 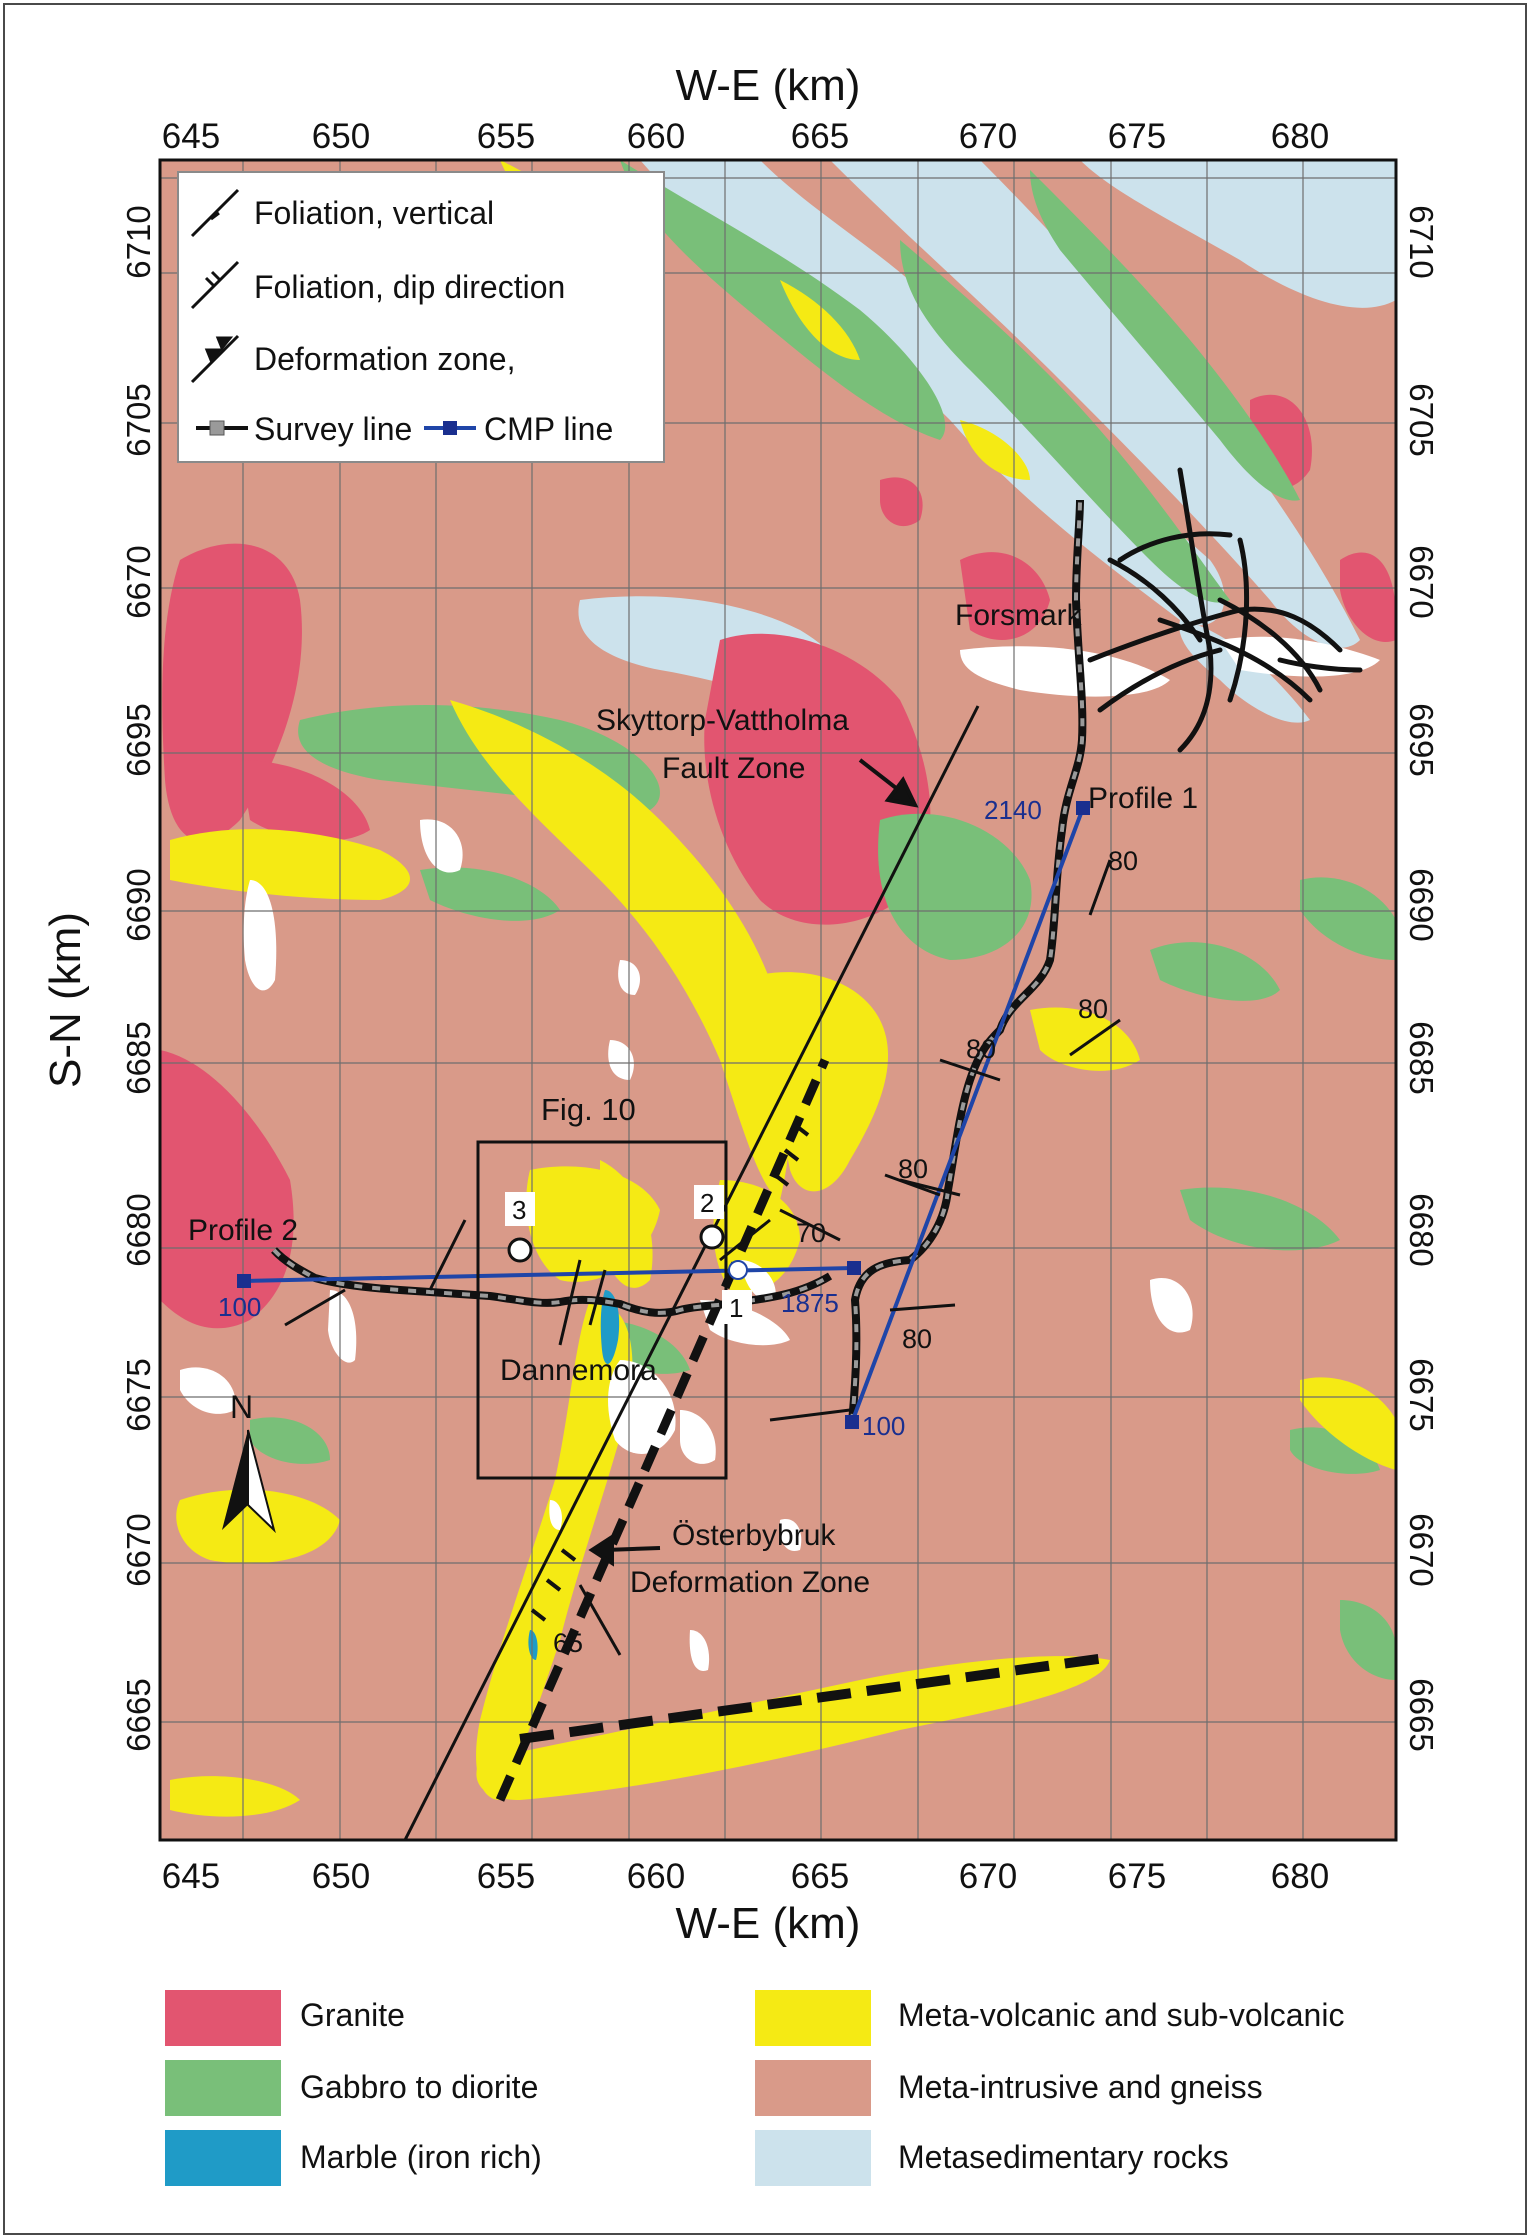 What do you see at coordinates (712, 1237) in the screenshot?
I see `site-2-marker` at bounding box center [712, 1237].